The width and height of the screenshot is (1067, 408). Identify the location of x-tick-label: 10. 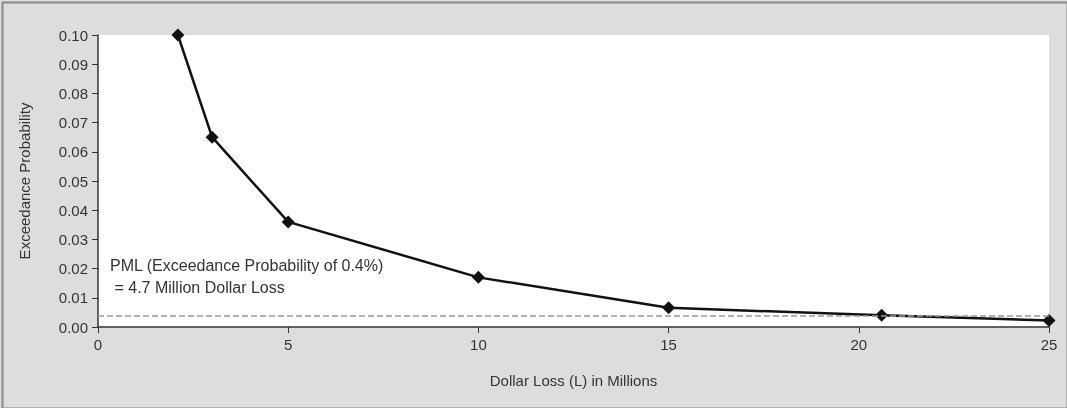
(478, 344).